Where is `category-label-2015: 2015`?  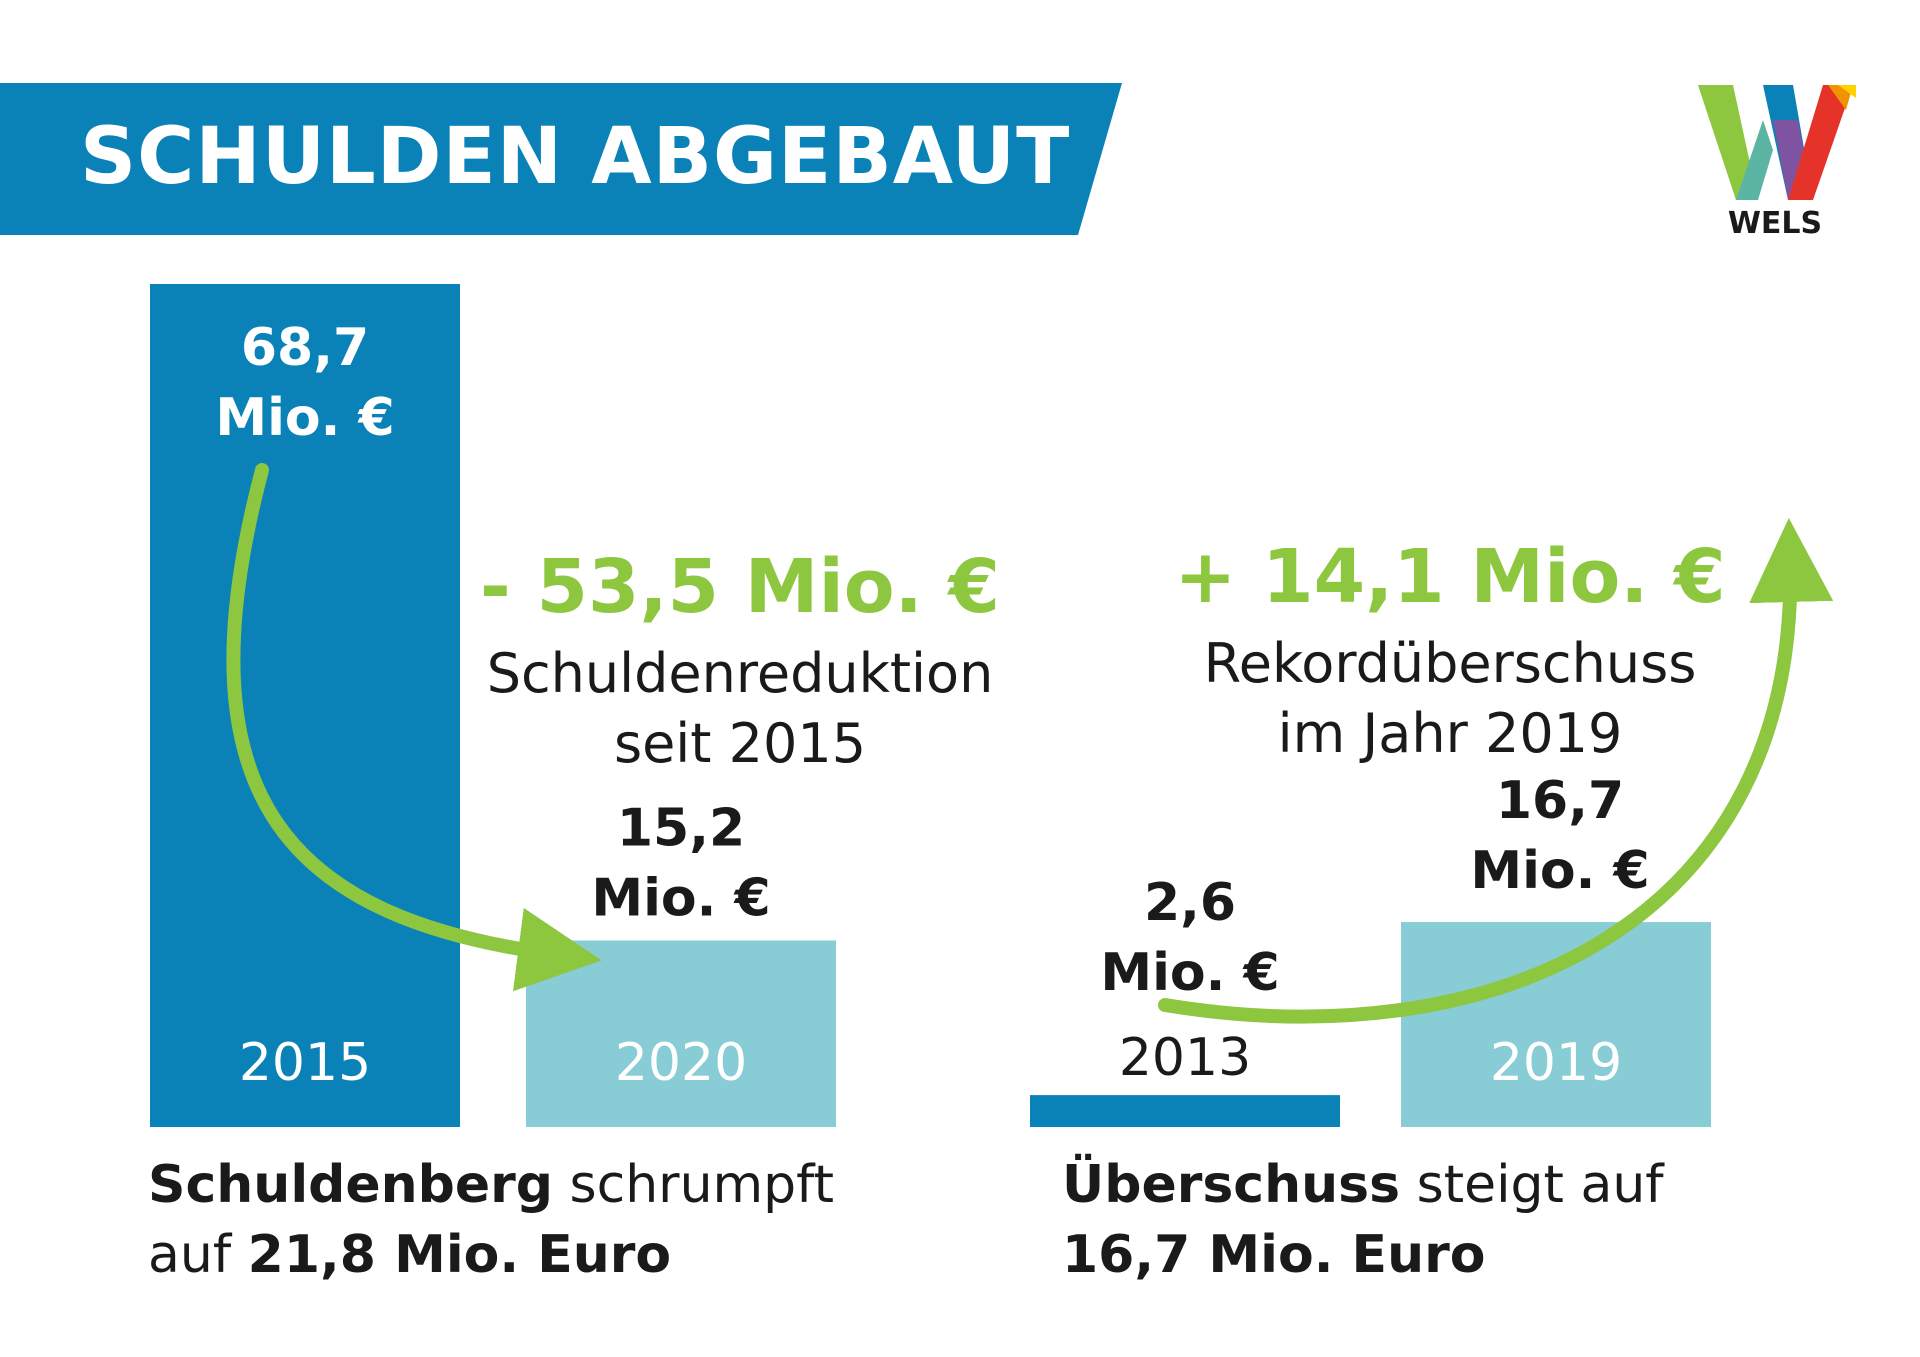
category-label-2015: 2015 is located at coordinates (305, 1063).